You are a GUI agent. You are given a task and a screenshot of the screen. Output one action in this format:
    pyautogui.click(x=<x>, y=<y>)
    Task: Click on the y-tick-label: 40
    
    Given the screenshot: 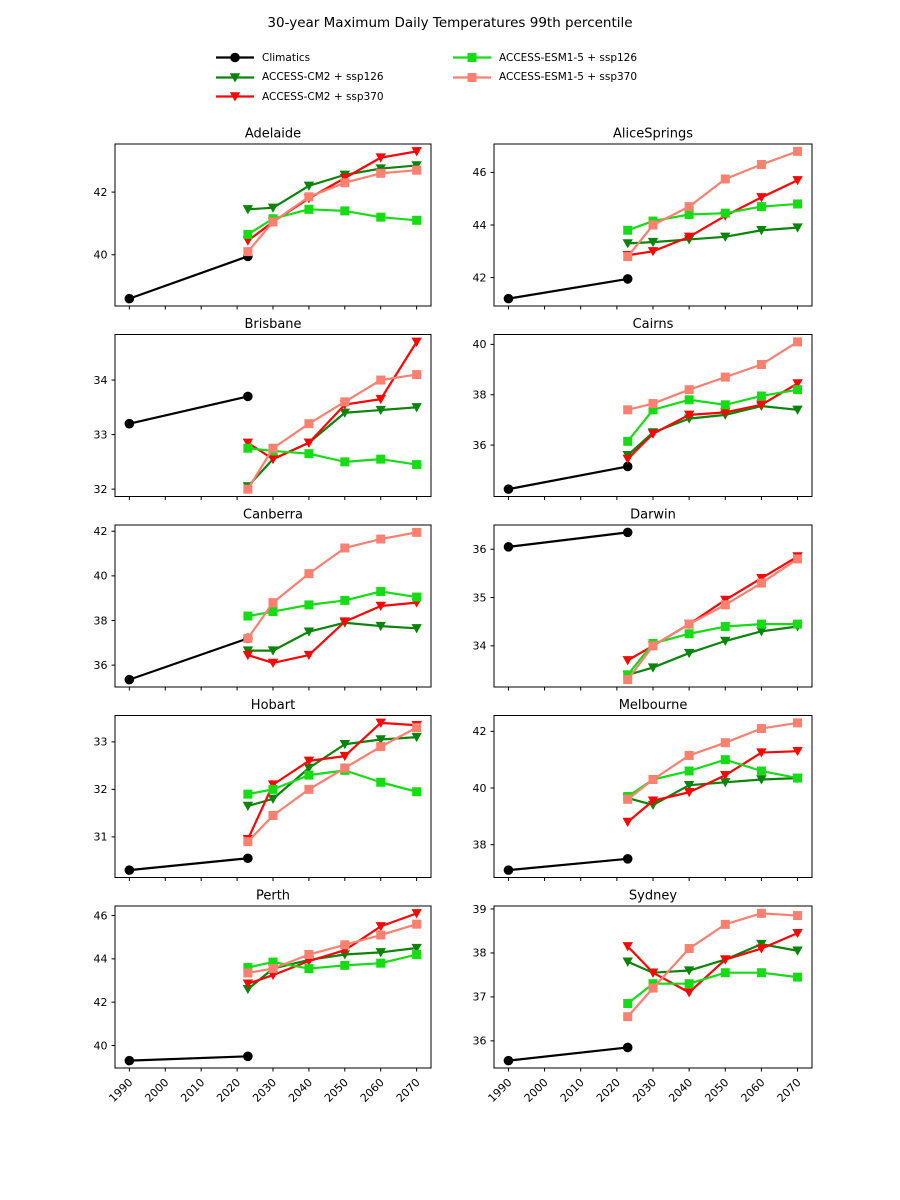 What is the action you would take?
    pyautogui.click(x=480, y=344)
    